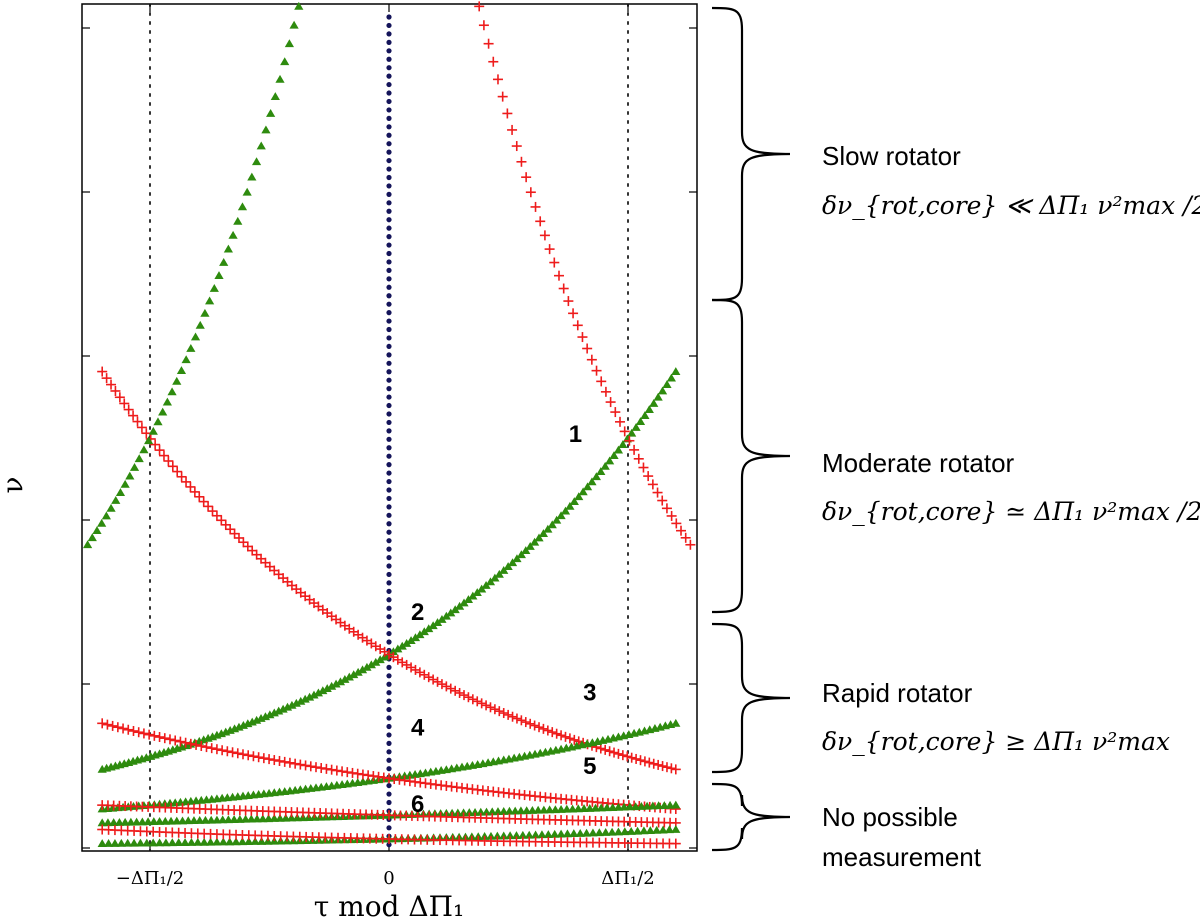 This screenshot has height=923, width=1200. What do you see at coordinates (1011, 205) in the screenshot?
I see `regime-slow-condition: δν_{rot,core} ≪ ΔΠ₁ ν²max /2` at bounding box center [1011, 205].